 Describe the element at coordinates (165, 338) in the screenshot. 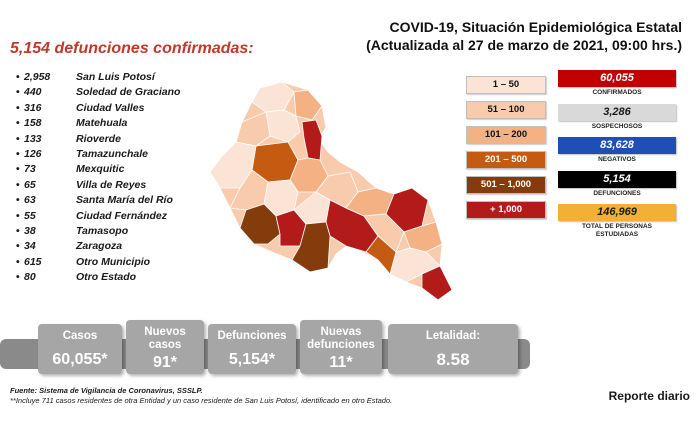

I see `nuevos-casos-label: Nuevos casos` at that location.